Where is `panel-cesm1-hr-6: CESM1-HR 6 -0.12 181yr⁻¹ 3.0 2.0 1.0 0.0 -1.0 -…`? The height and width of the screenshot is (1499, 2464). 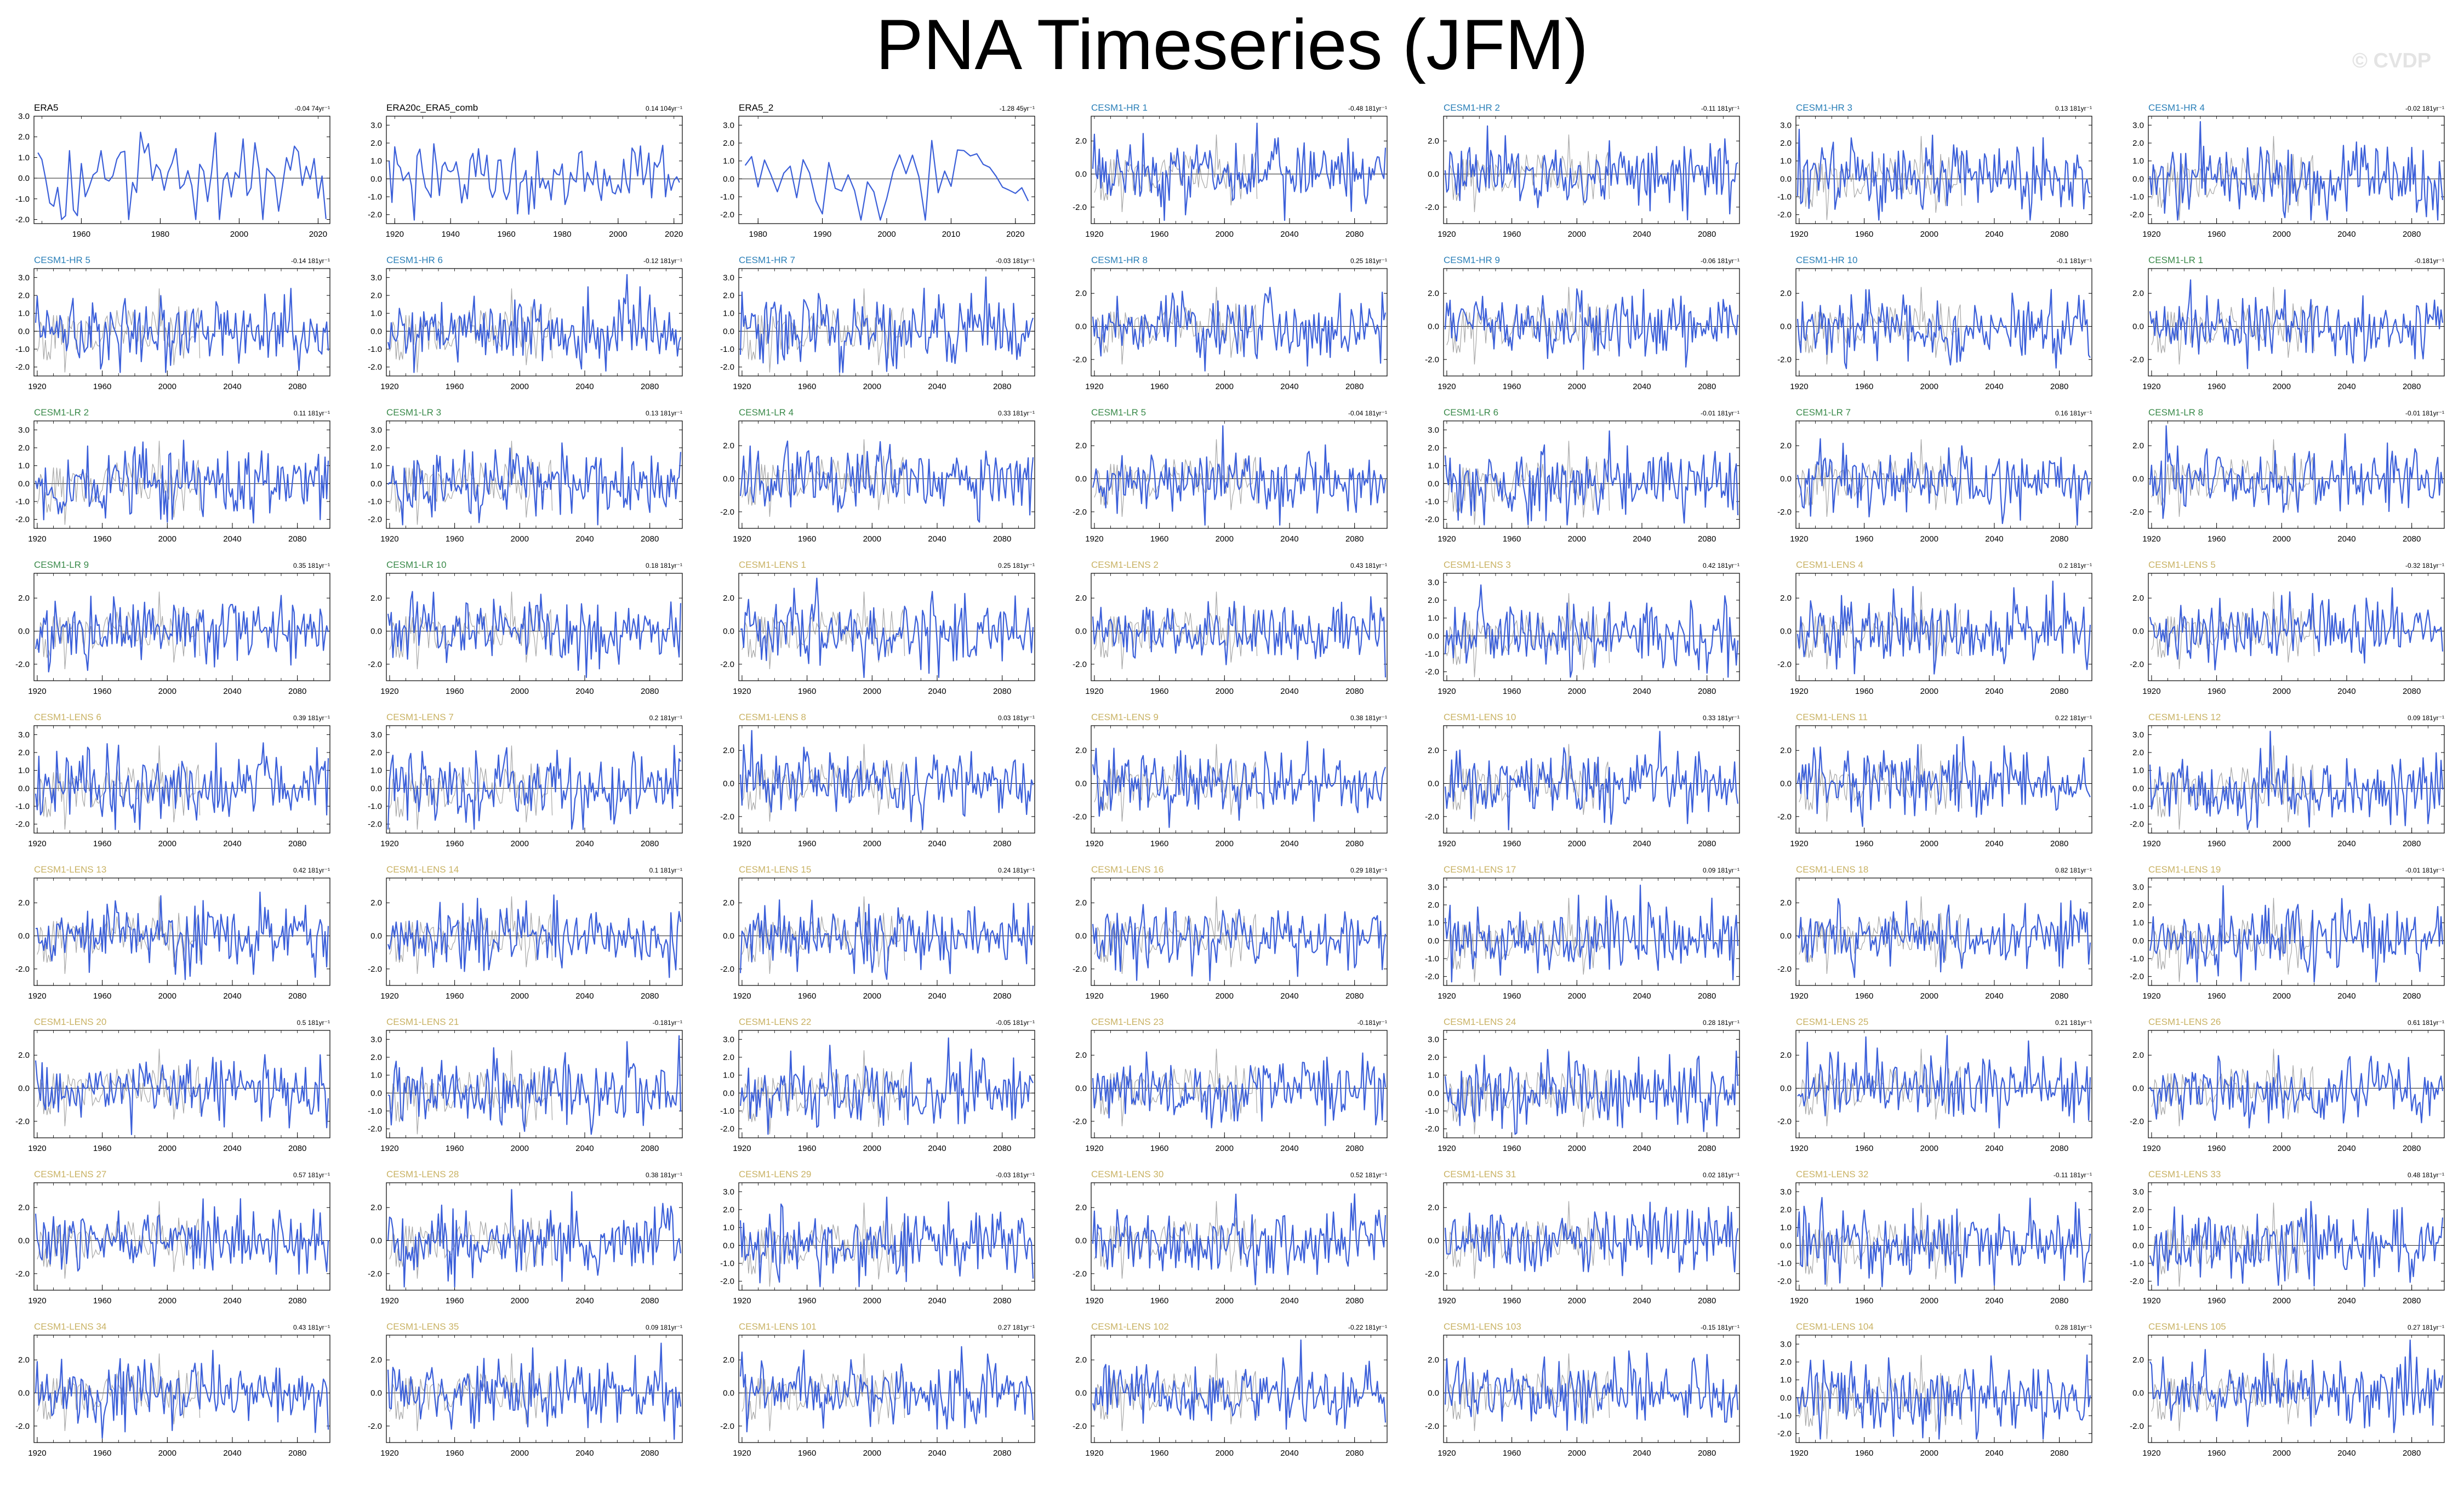 panel-cesm1-hr-6: CESM1-HR 6 -0.12 181yr⁻¹ 3.0 2.0 1.0 0.0 -1.0 -… is located at coordinates (525, 323).